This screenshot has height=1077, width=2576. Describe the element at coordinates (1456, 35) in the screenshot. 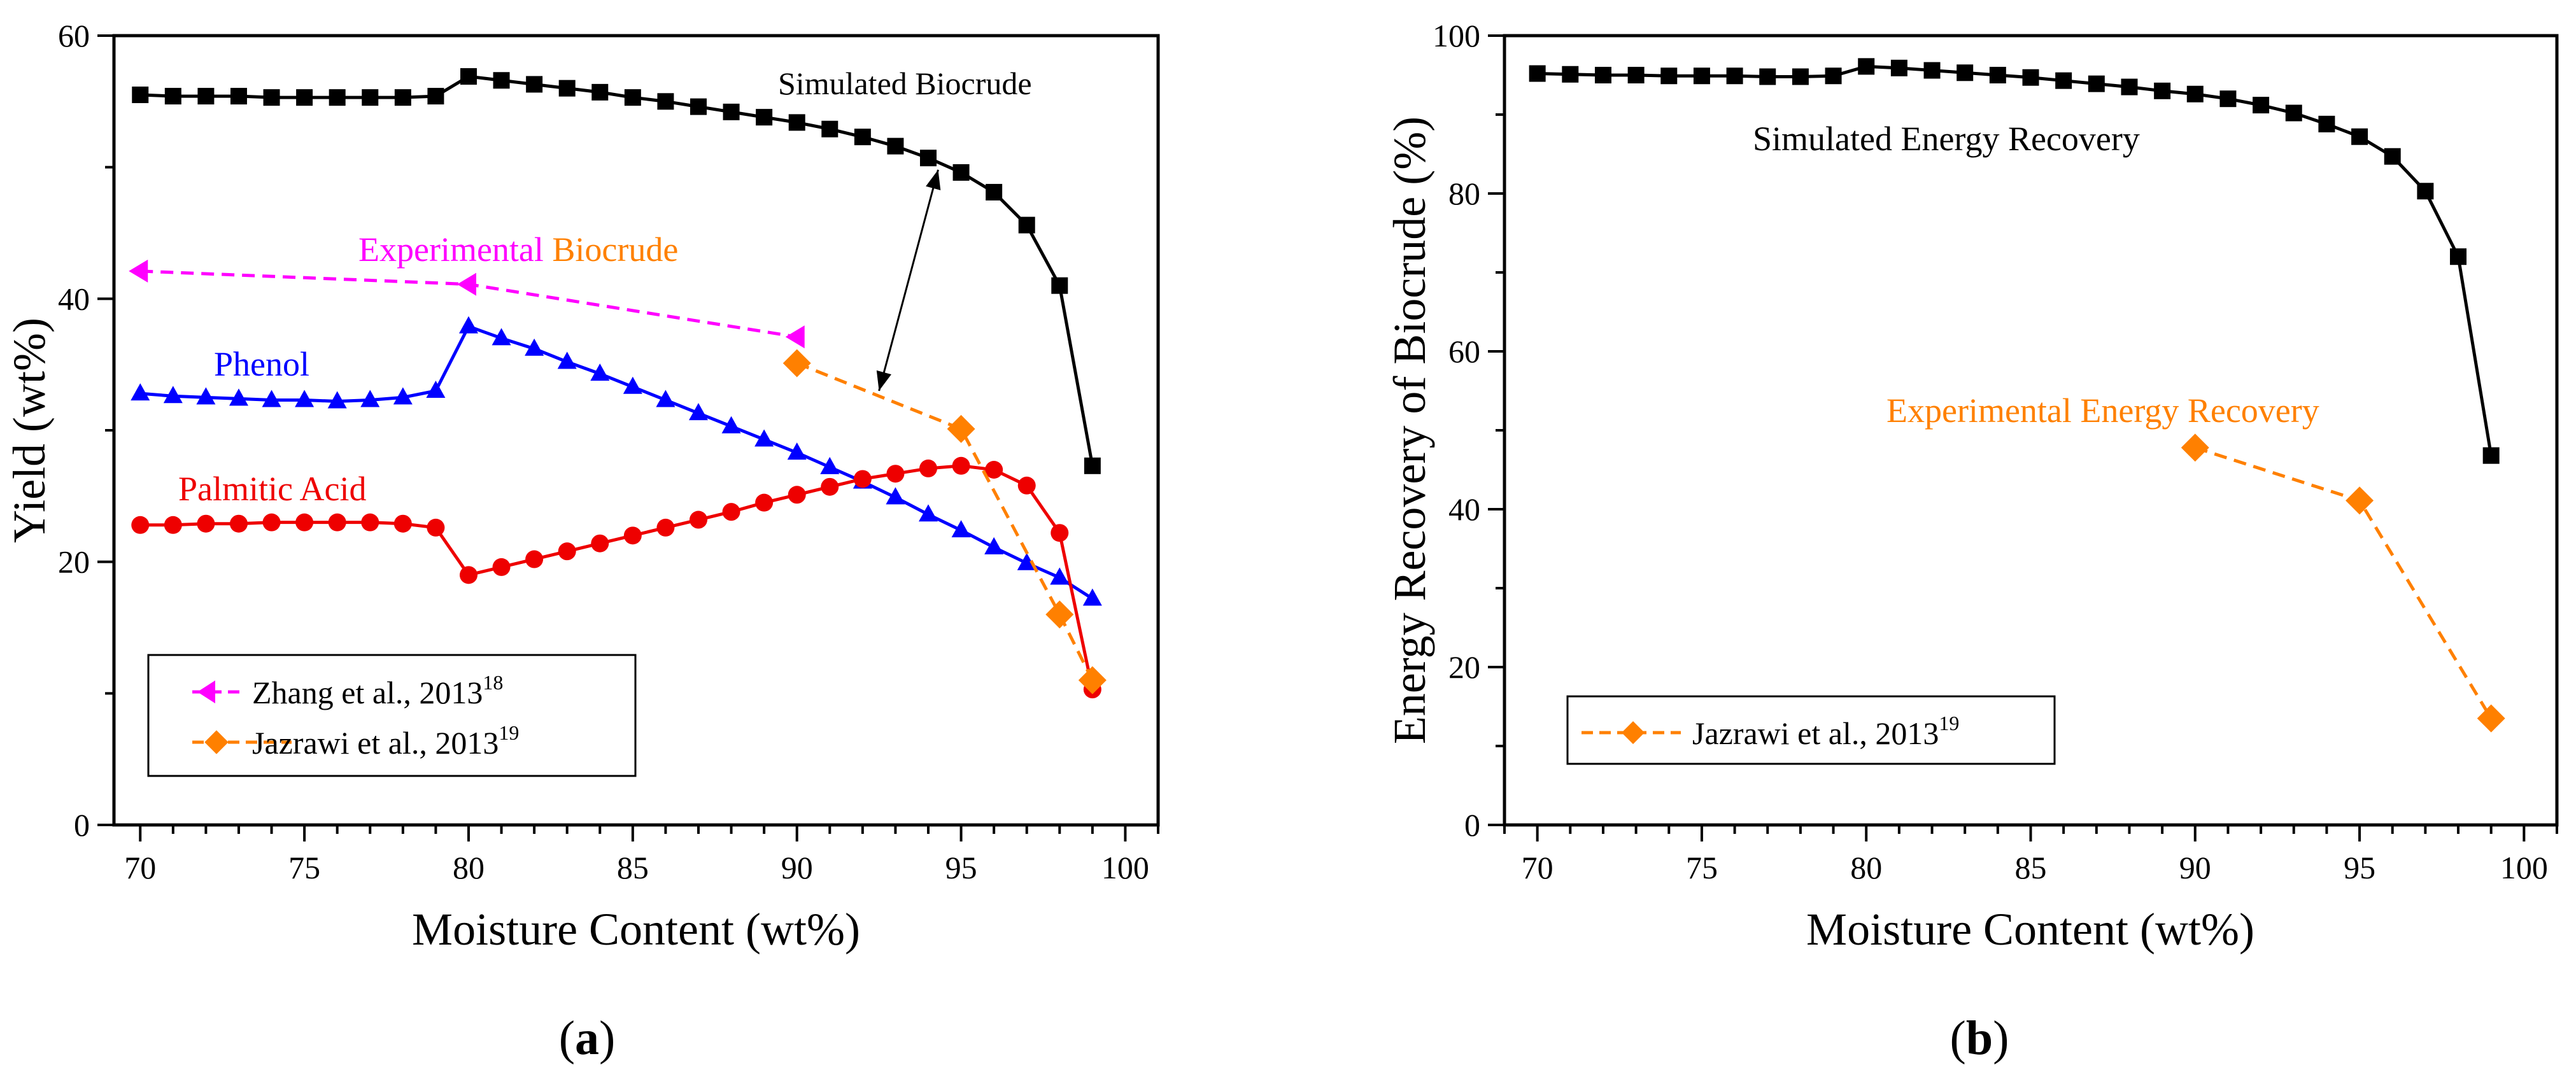

I see `b-y-tick-label: 100` at that location.